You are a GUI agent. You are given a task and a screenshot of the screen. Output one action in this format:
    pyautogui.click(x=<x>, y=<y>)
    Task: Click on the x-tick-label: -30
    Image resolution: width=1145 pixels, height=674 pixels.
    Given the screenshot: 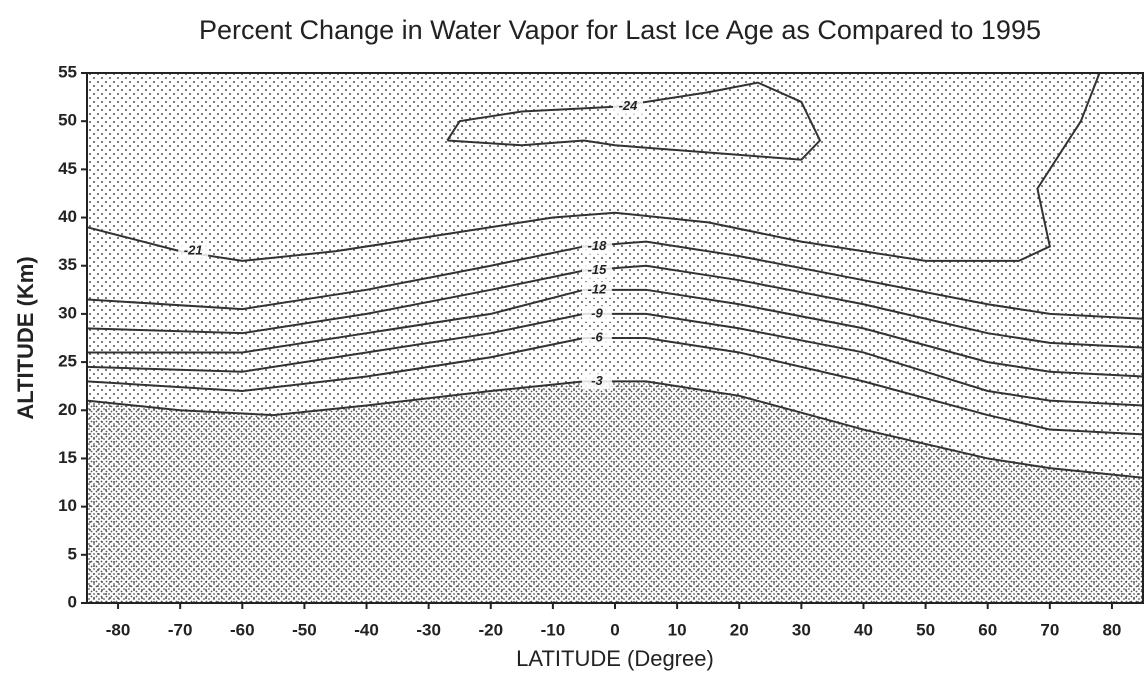 What is the action you would take?
    pyautogui.click(x=428, y=629)
    